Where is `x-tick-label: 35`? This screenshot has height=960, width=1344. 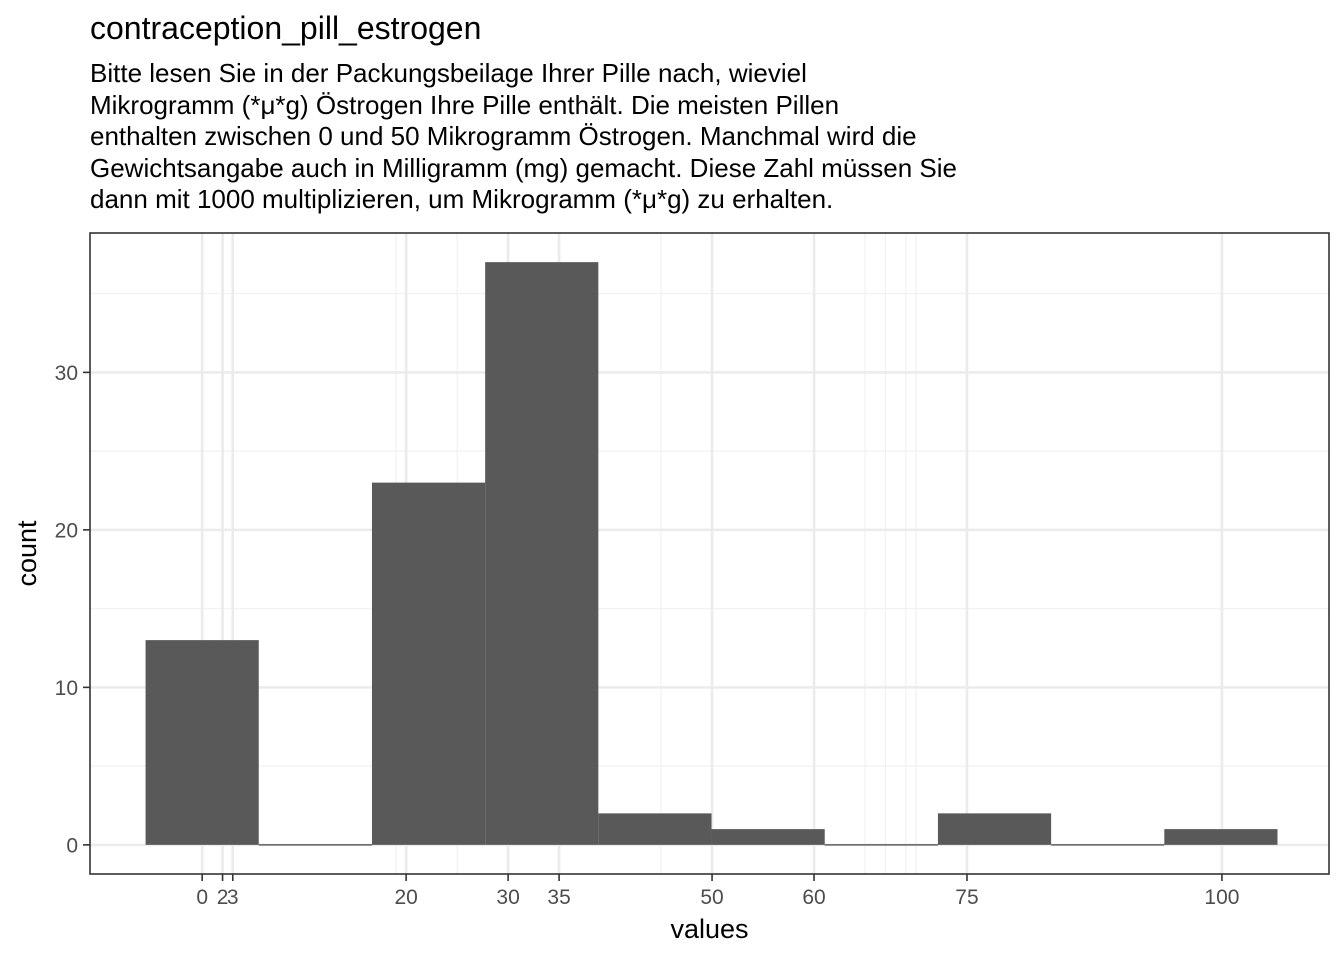
x-tick-label: 35 is located at coordinates (558, 897).